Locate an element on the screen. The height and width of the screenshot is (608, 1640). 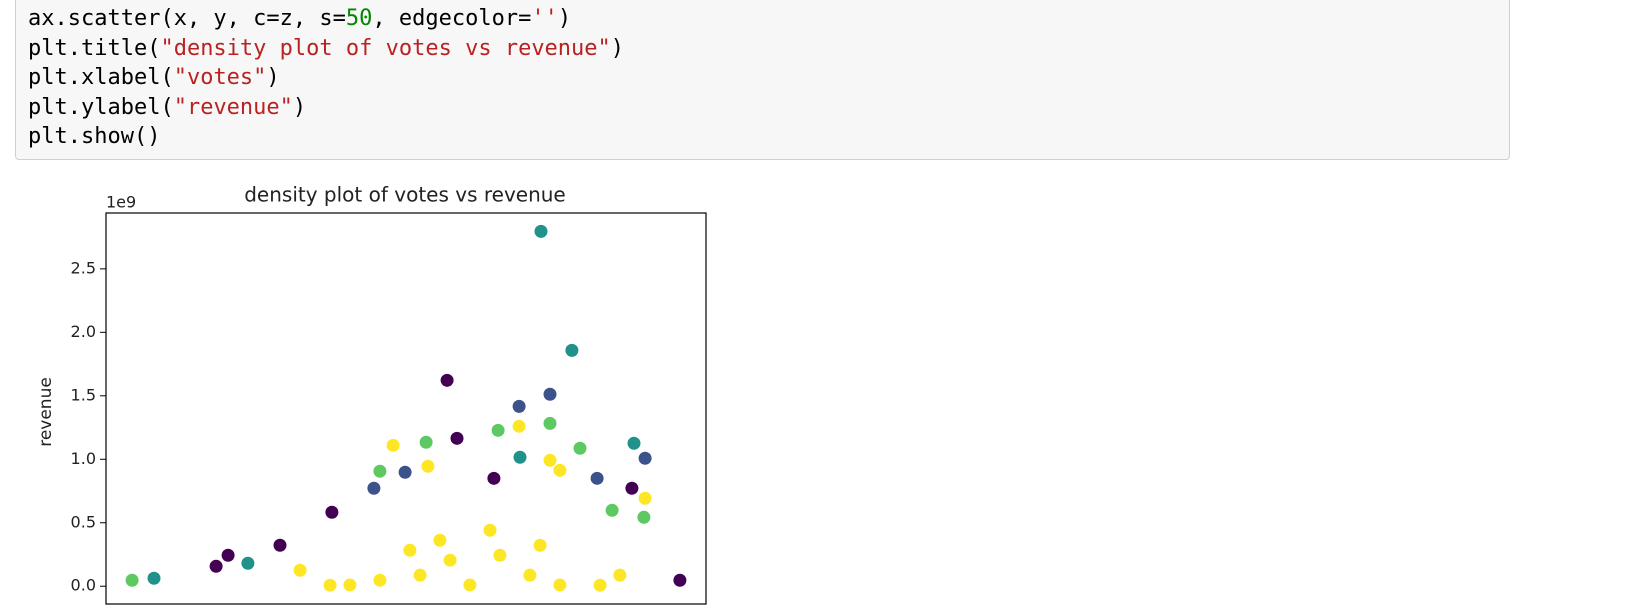
y-tick-label: 2.0 is located at coordinates (83, 331).